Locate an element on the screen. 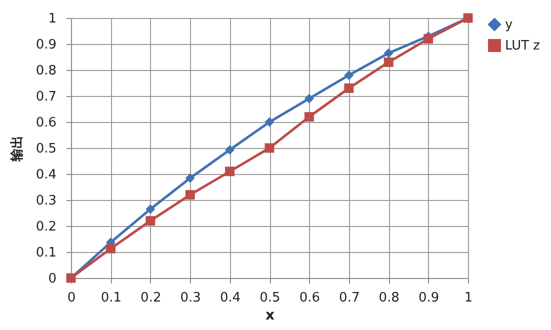  y-axis-title: 输出 is located at coordinates (17, 149).